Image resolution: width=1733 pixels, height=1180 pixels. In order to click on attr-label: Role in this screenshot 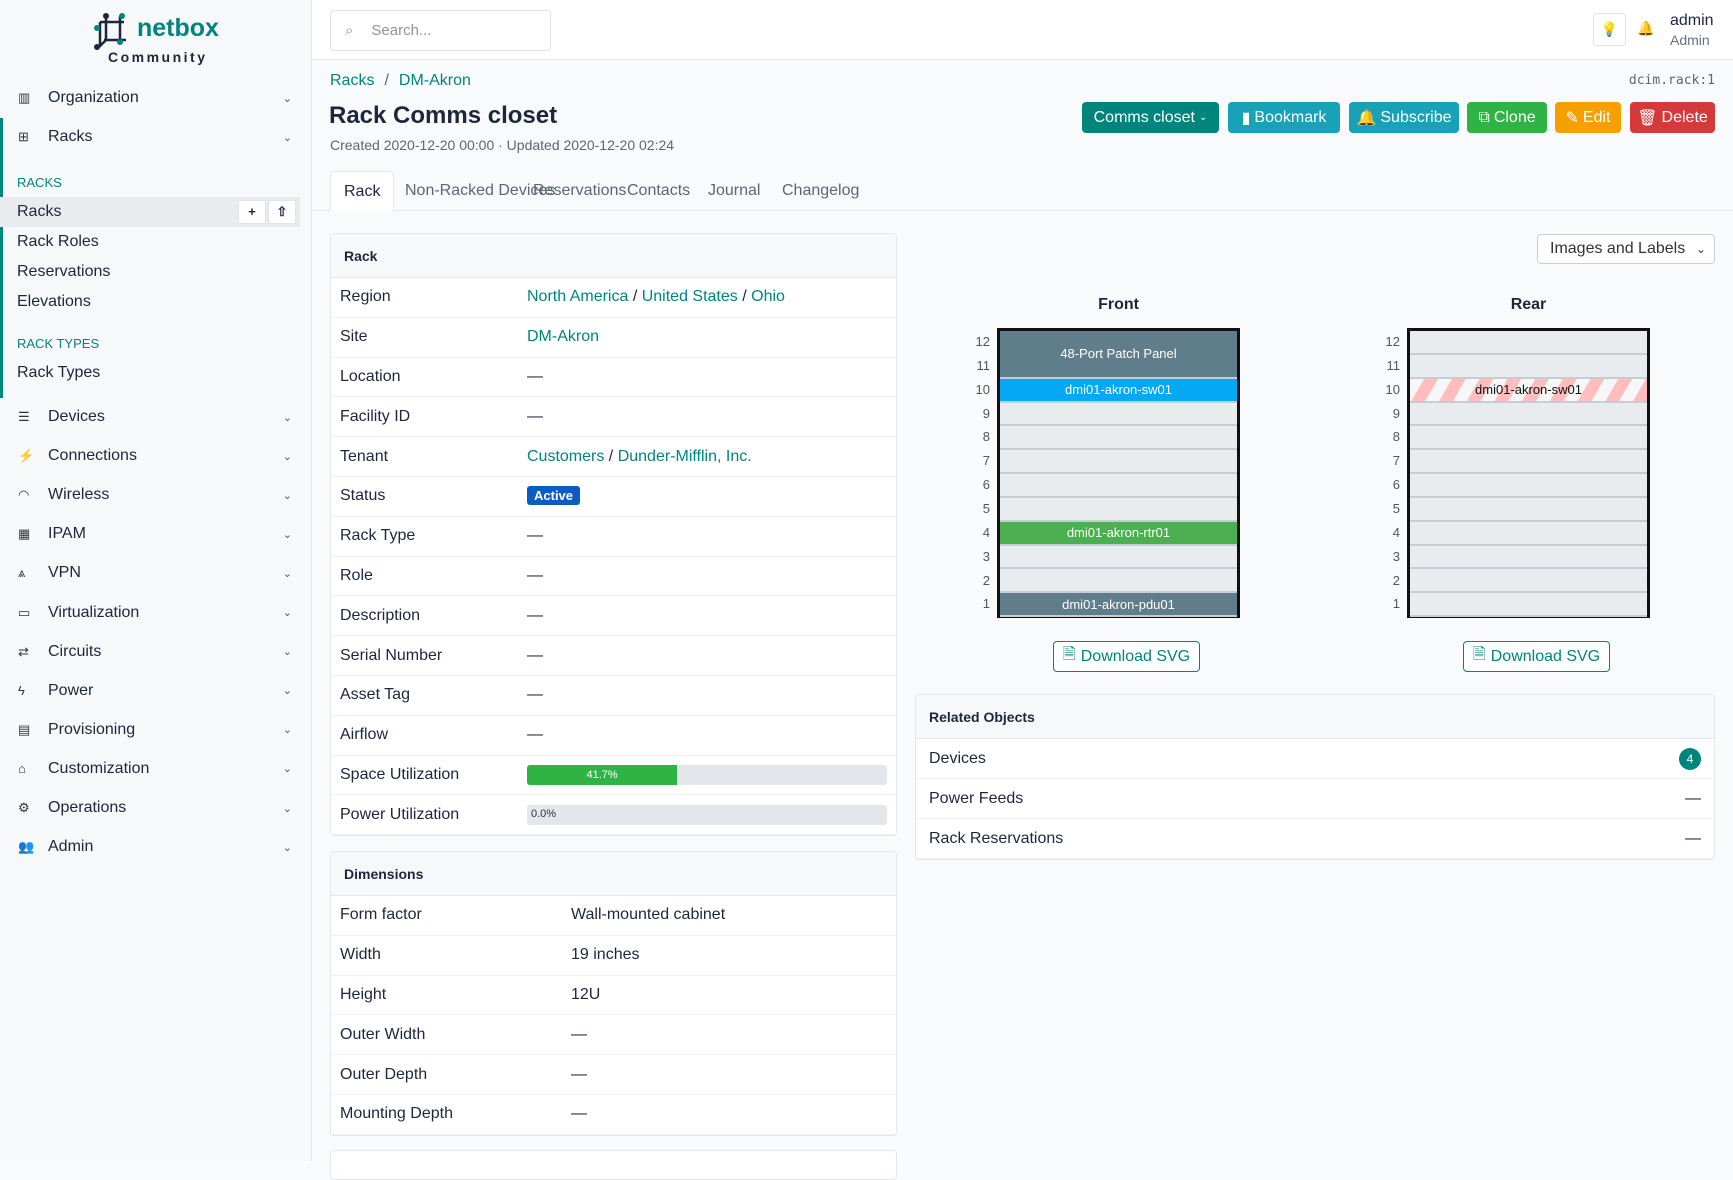, I will do `click(356, 575)`.